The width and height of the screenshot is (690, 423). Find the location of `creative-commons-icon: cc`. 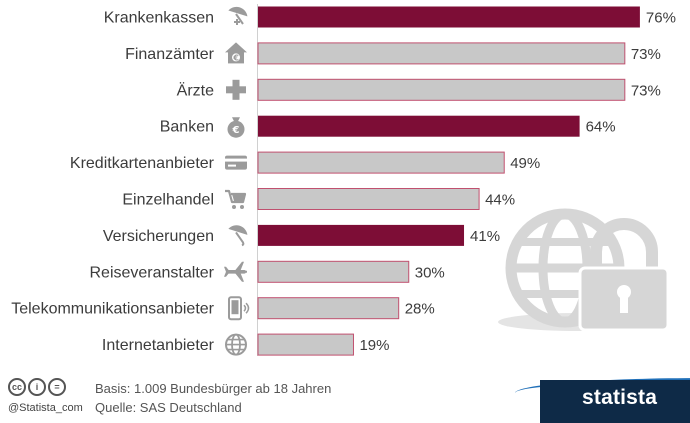

creative-commons-icon: cc is located at coordinates (17, 387).